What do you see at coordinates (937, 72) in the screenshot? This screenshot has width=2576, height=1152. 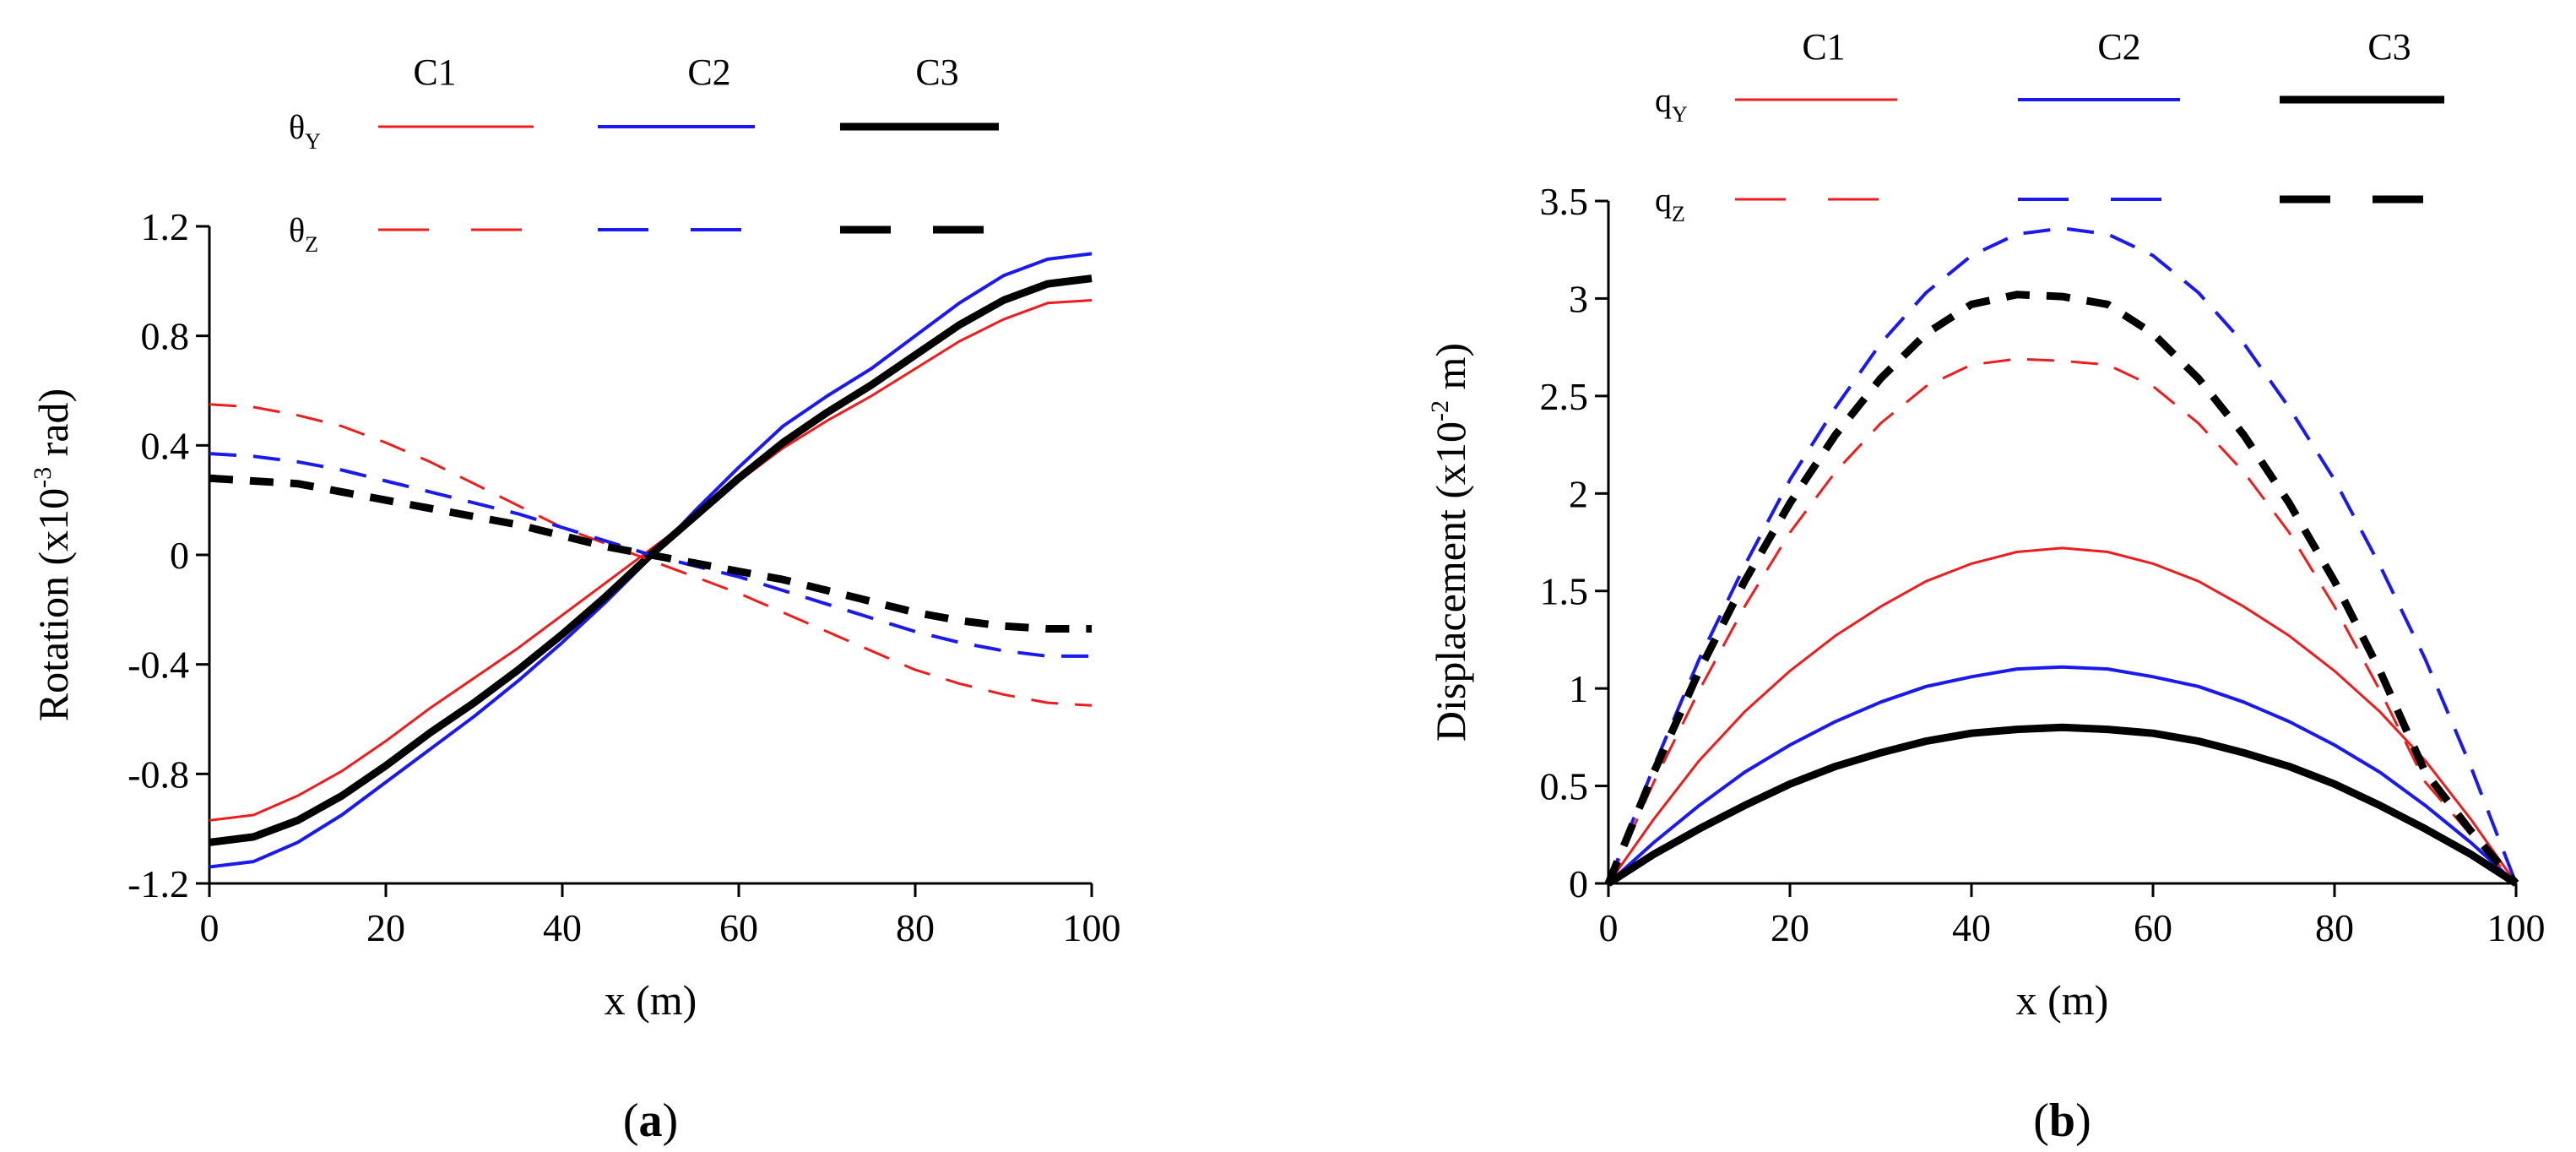 I see `legend-header-a-2: C3` at bounding box center [937, 72].